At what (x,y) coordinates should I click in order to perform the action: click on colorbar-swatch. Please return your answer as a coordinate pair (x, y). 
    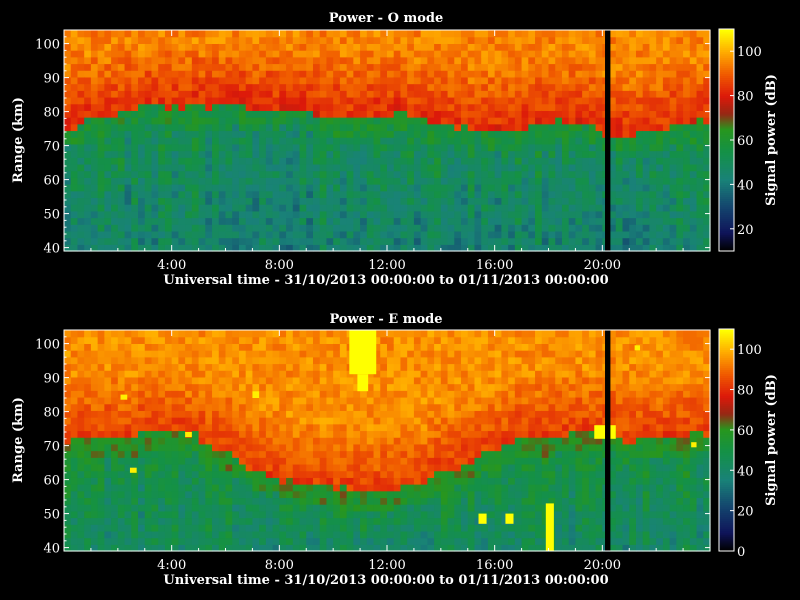
    Looking at the image, I should click on (726, 194).